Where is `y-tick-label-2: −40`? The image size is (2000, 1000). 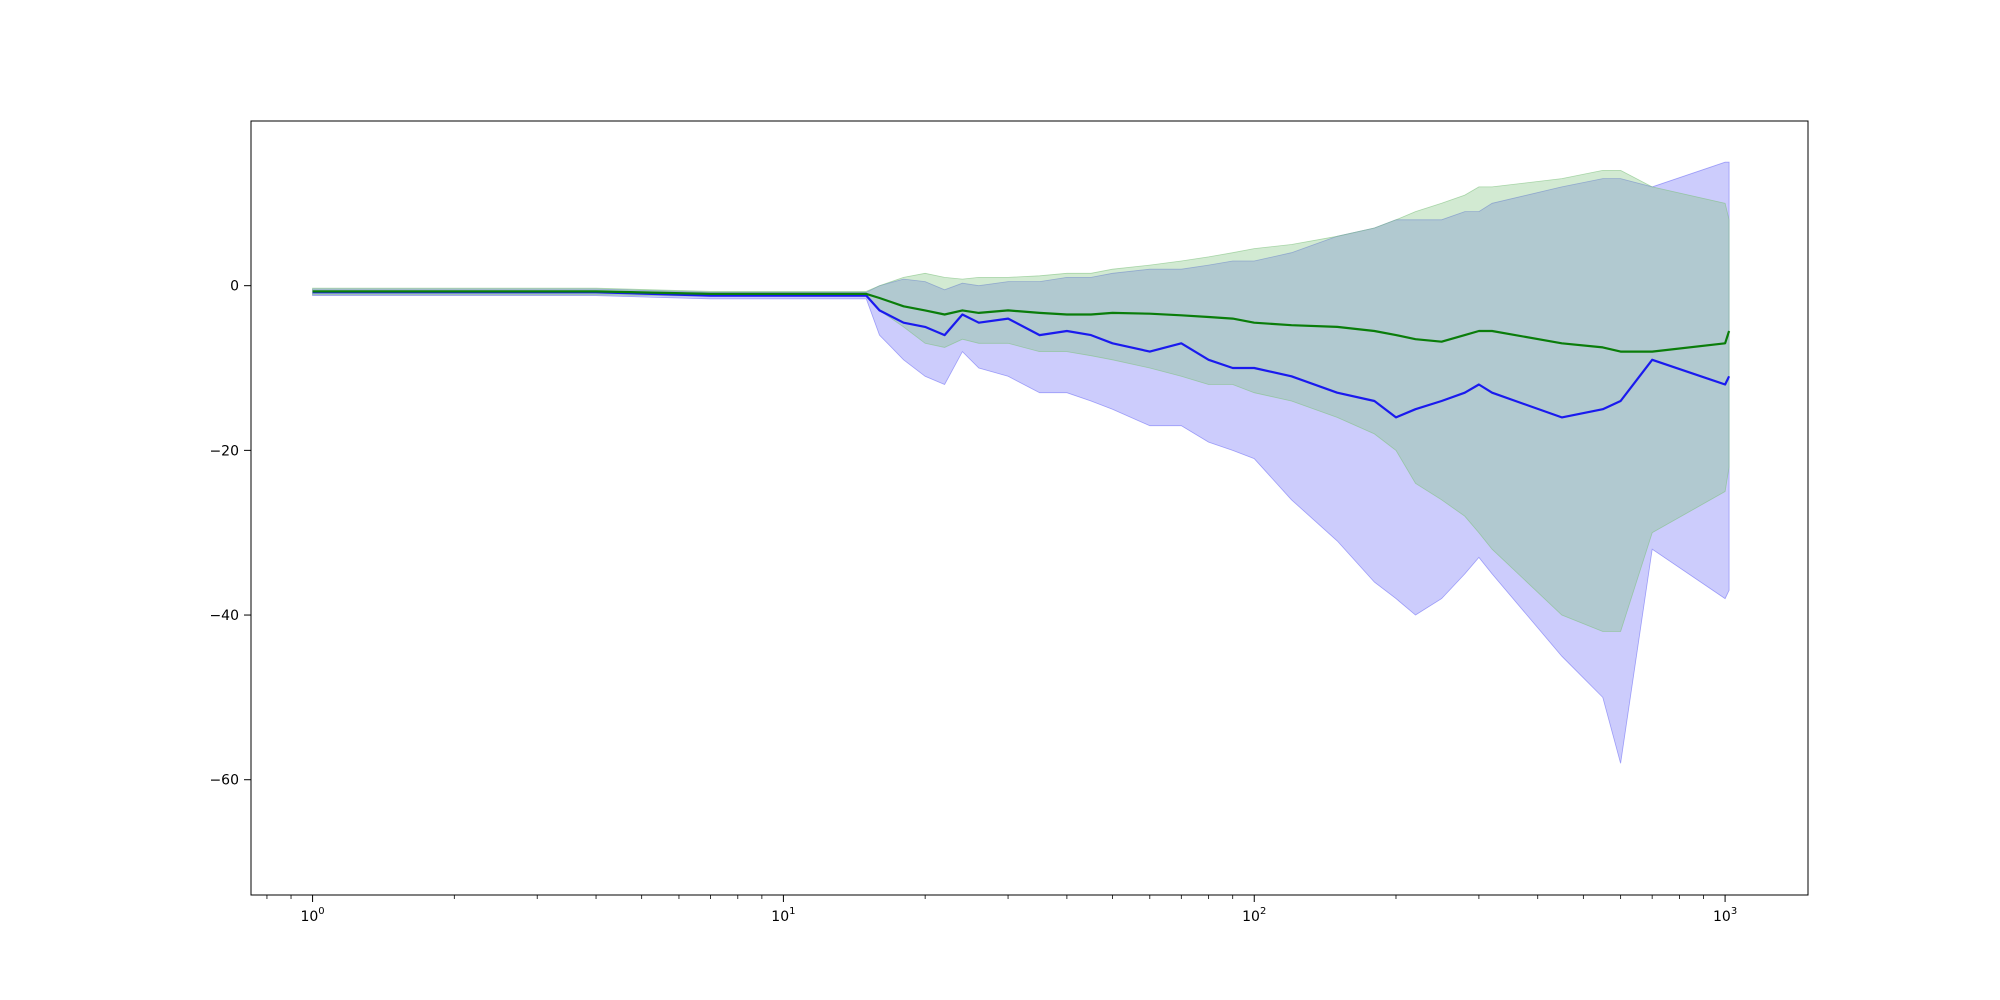 y-tick-label-2: −40 is located at coordinates (224, 616).